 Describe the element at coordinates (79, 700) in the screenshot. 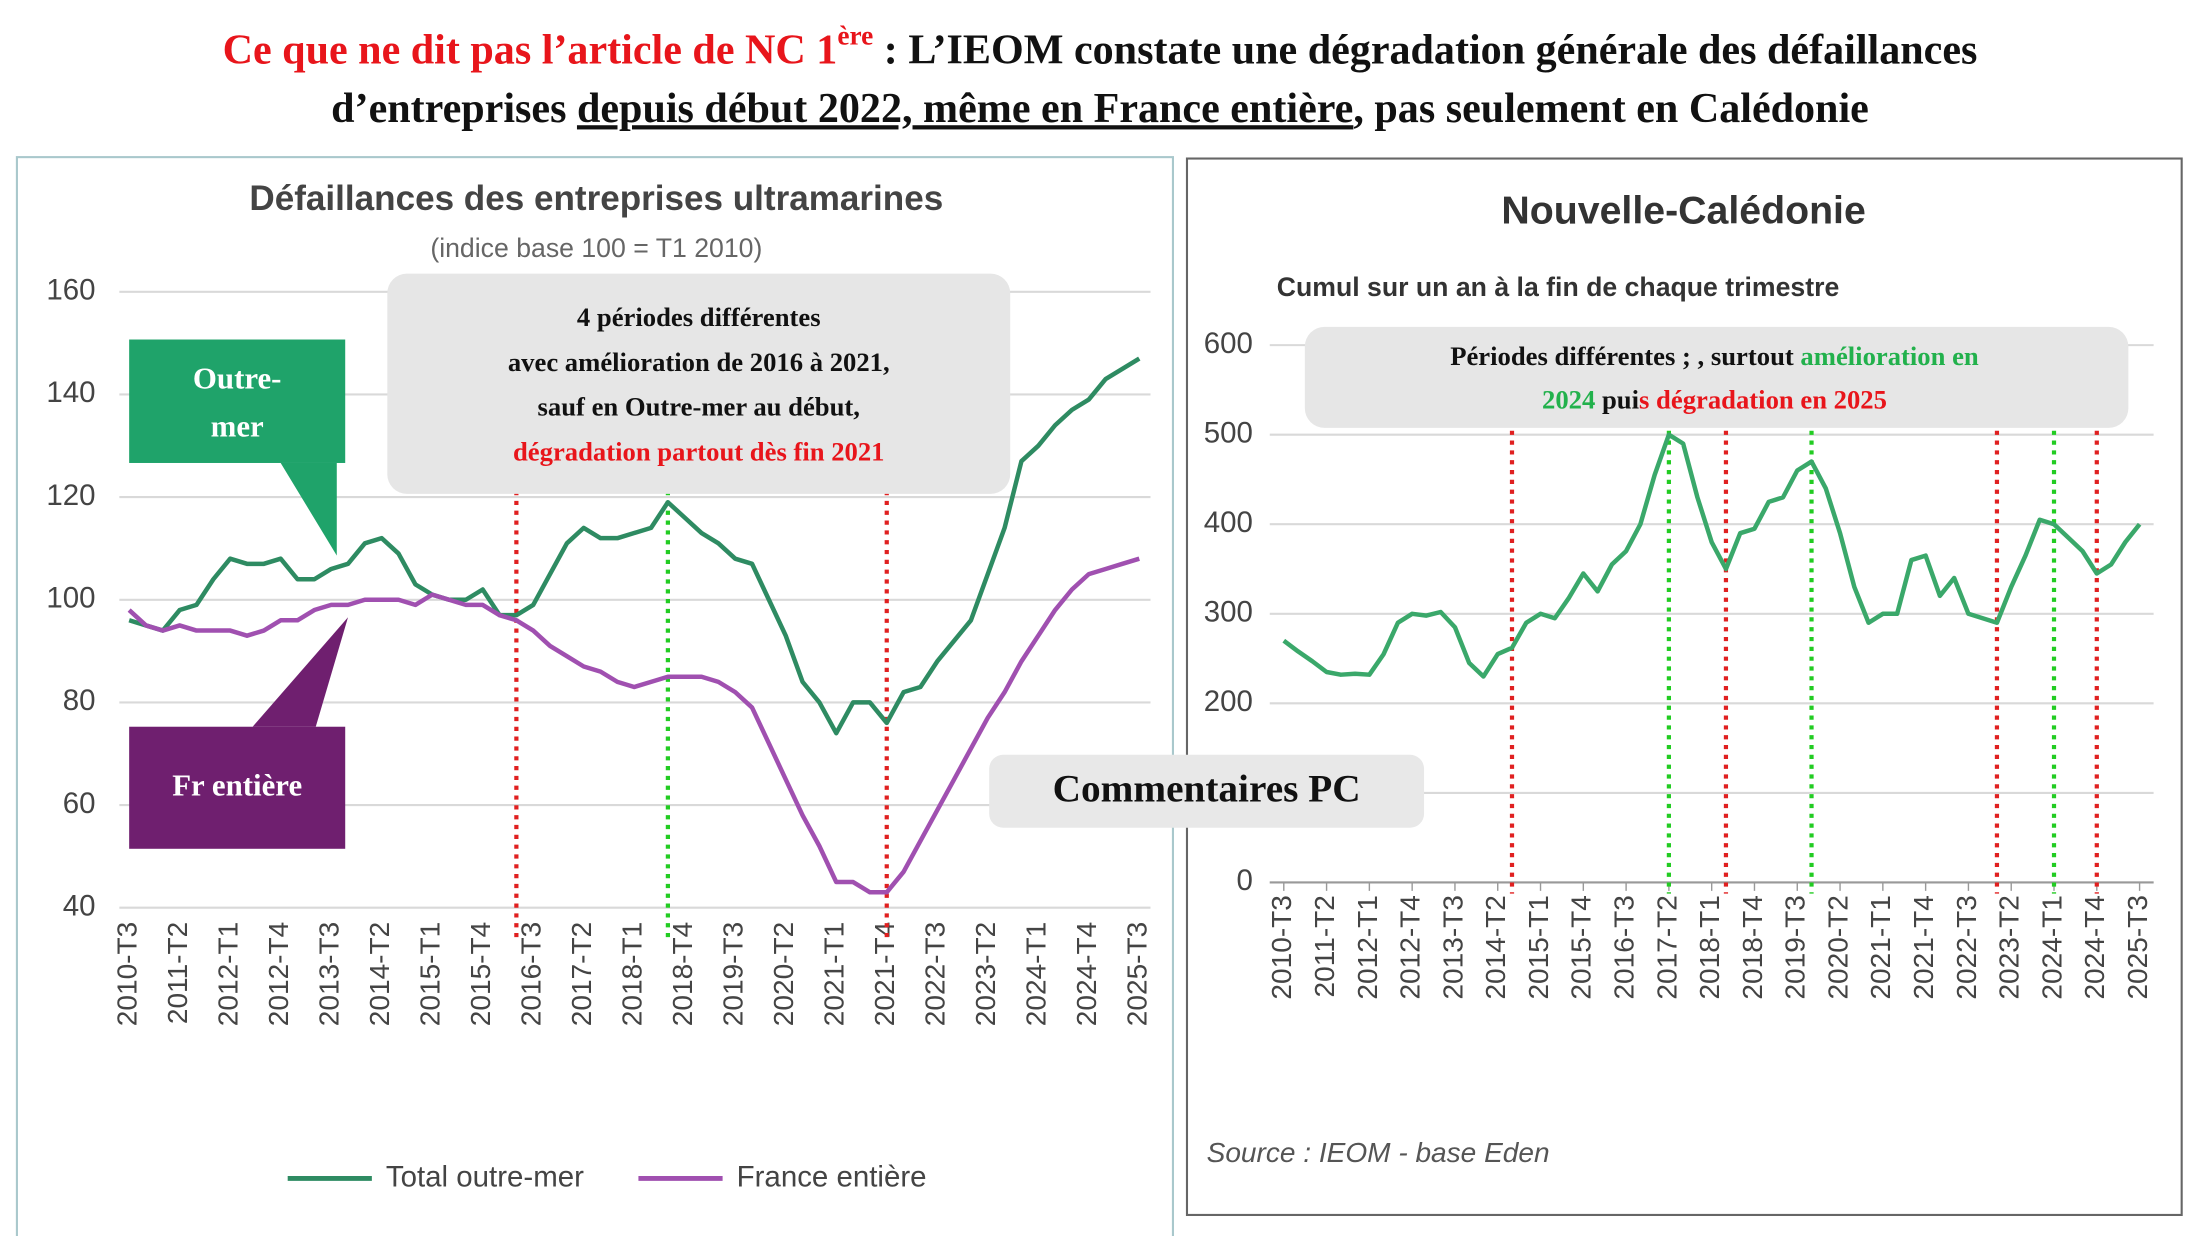

I see `y-tick-label: 80` at that location.